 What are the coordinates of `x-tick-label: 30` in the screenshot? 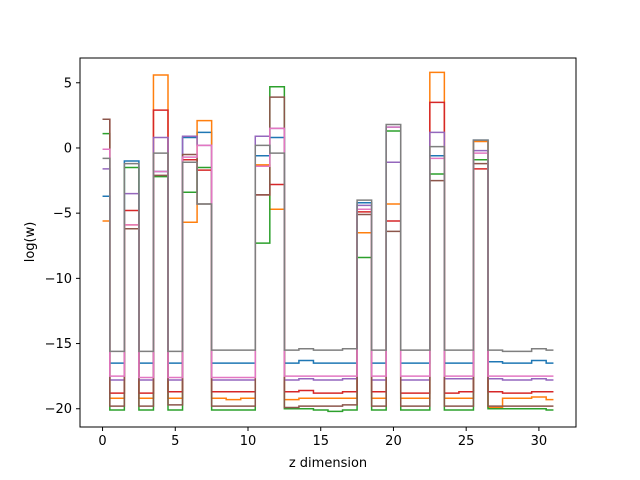 It's located at (539, 441).